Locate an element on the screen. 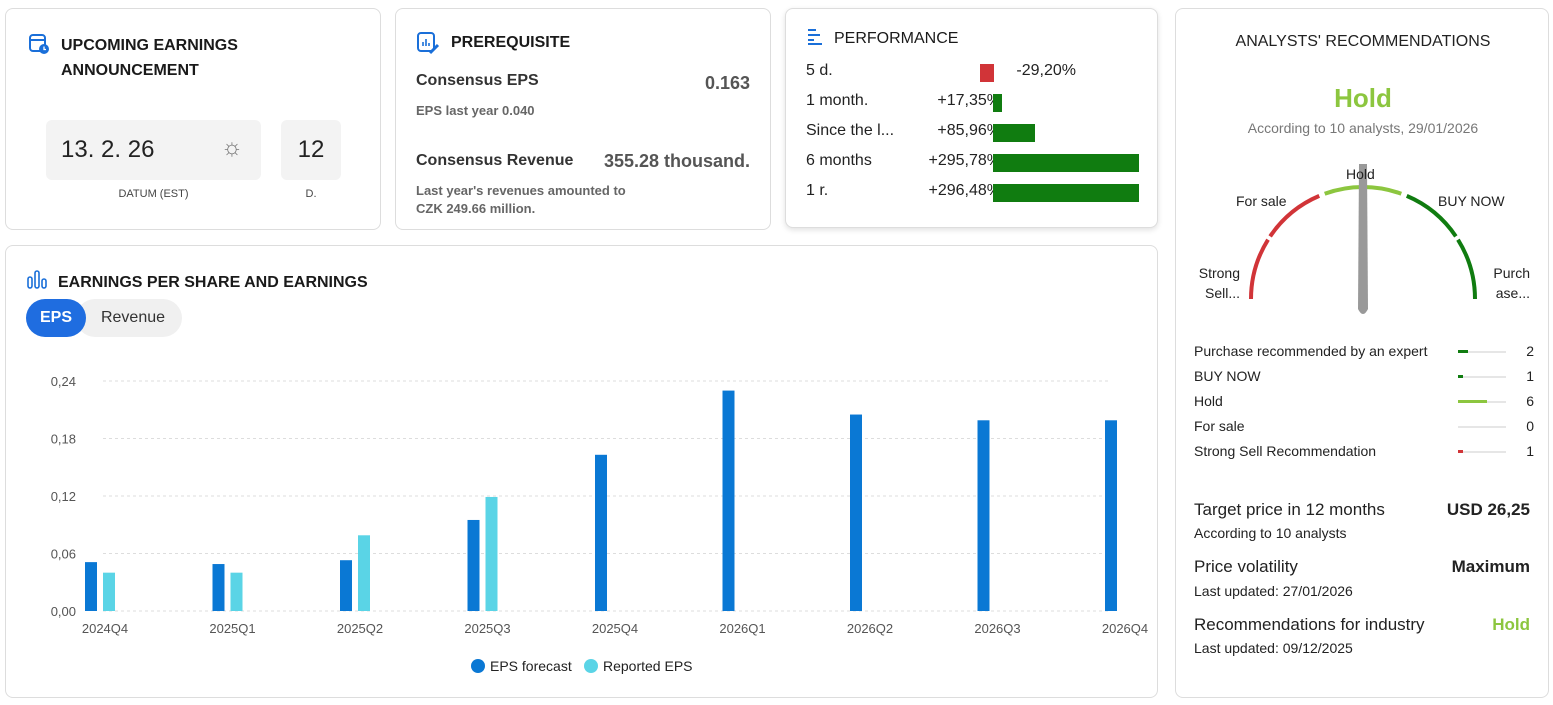  recommendation-count: 6 is located at coordinates (1530, 401).